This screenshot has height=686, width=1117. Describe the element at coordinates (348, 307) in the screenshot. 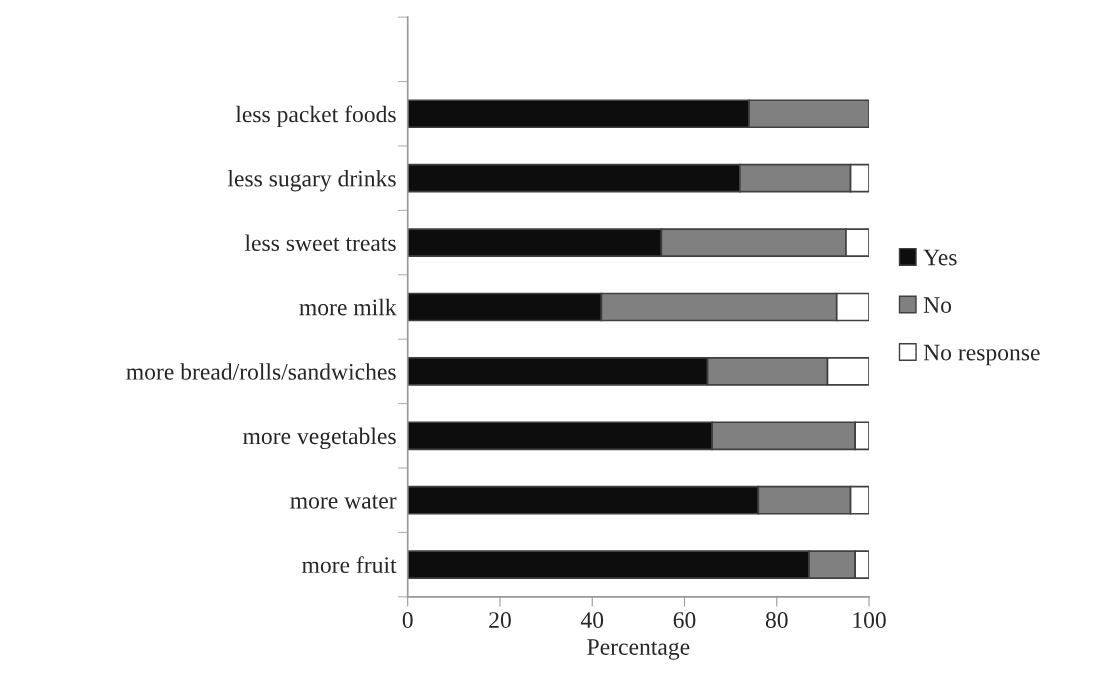

I see `y-tick-label: more milk` at that location.